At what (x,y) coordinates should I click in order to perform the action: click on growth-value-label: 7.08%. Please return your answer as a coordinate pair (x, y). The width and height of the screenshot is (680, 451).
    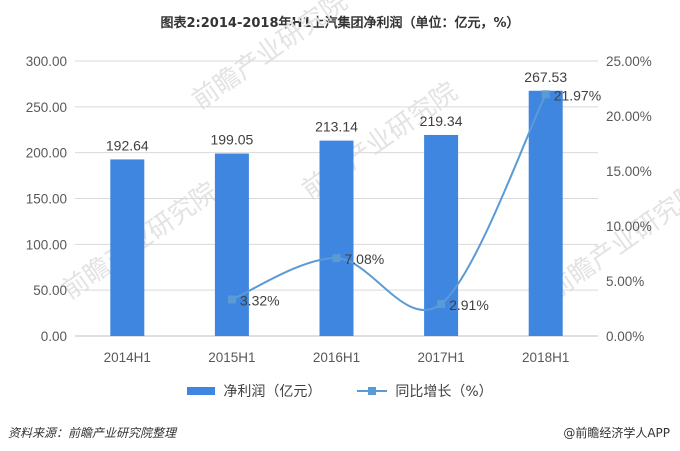
    Looking at the image, I should click on (365, 259).